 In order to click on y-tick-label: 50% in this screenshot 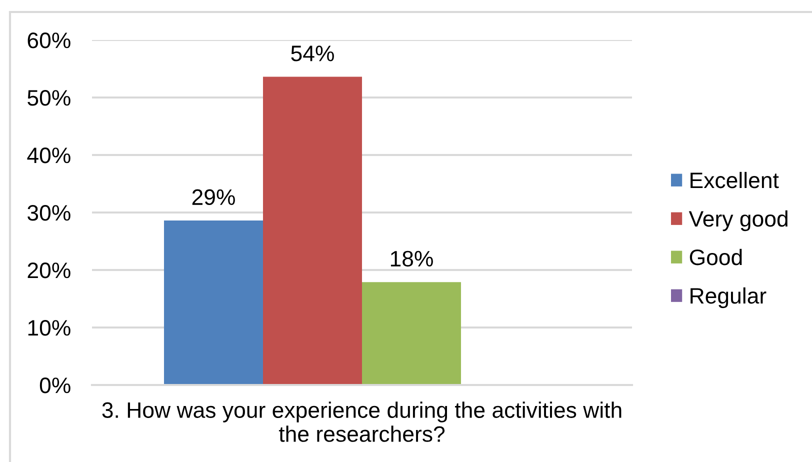, I will do `click(49, 98)`.